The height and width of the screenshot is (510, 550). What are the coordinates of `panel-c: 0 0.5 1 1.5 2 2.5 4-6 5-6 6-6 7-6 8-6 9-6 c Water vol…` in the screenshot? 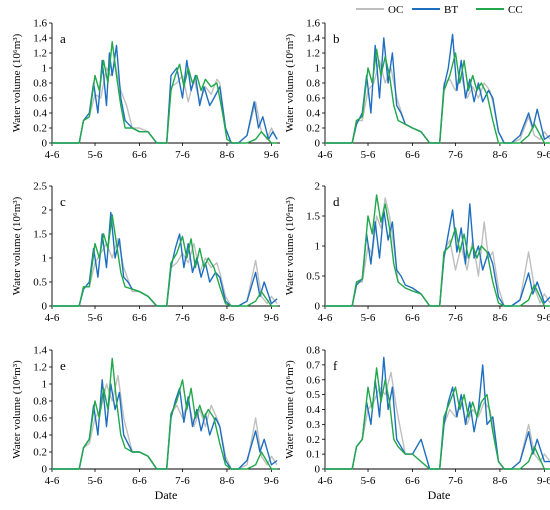 It's located at (145, 252).